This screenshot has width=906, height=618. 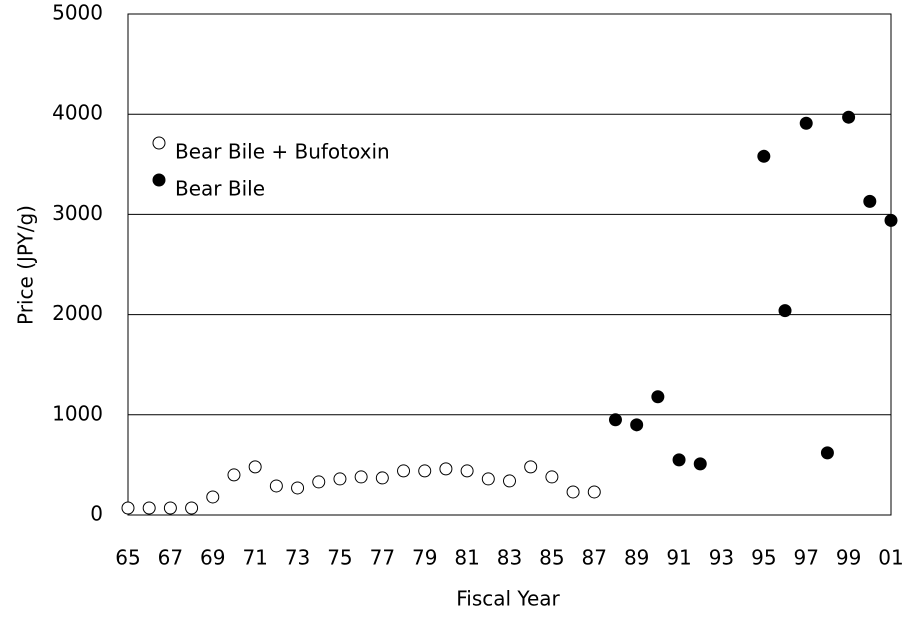 What do you see at coordinates (26, 265) in the screenshot?
I see `y-axis-label: Price (JPY/g)` at bounding box center [26, 265].